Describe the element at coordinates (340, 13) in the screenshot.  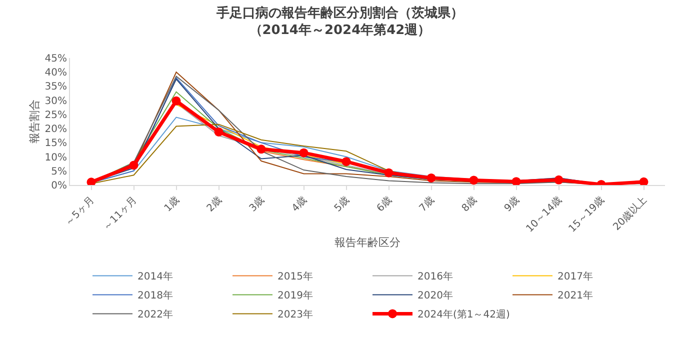
I see `chart-title: 手足口病の報告年齢区分別割合（茨城県）` at that location.